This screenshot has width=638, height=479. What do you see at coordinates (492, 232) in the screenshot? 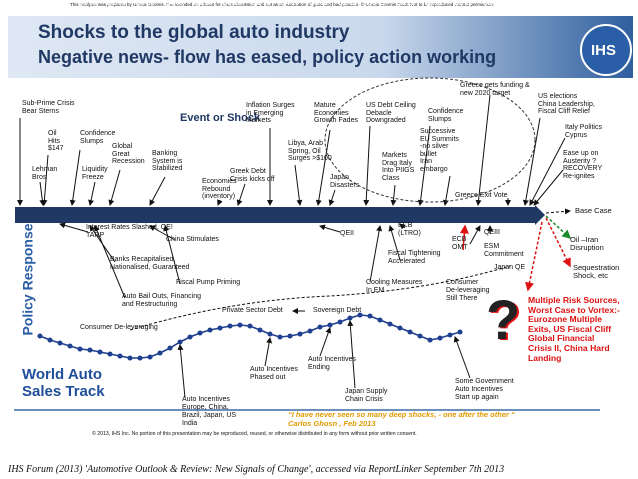
I see `policy-text: QEIII` at bounding box center [492, 232].